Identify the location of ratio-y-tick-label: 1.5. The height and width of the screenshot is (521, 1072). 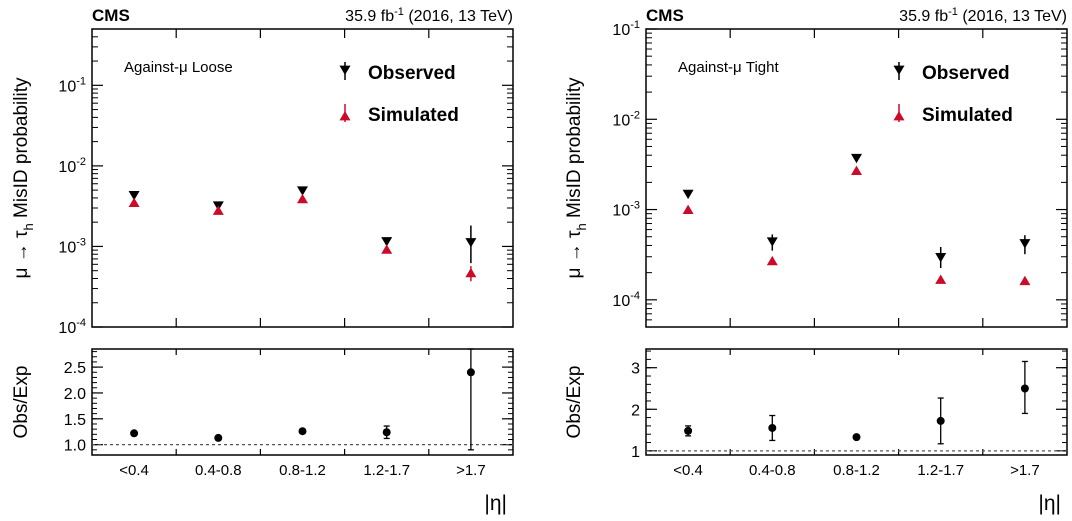
(75, 420).